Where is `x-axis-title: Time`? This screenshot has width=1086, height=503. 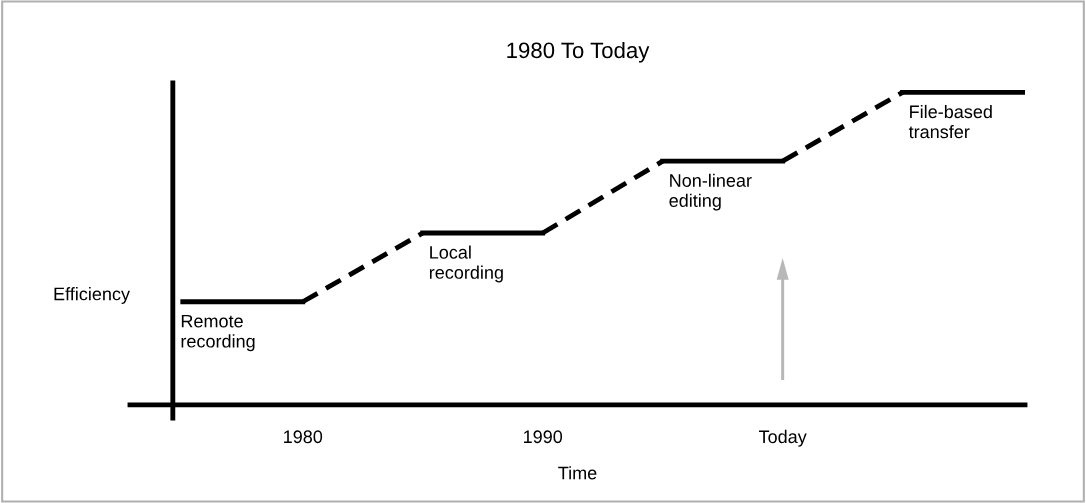 x-axis-title: Time is located at coordinates (577, 473).